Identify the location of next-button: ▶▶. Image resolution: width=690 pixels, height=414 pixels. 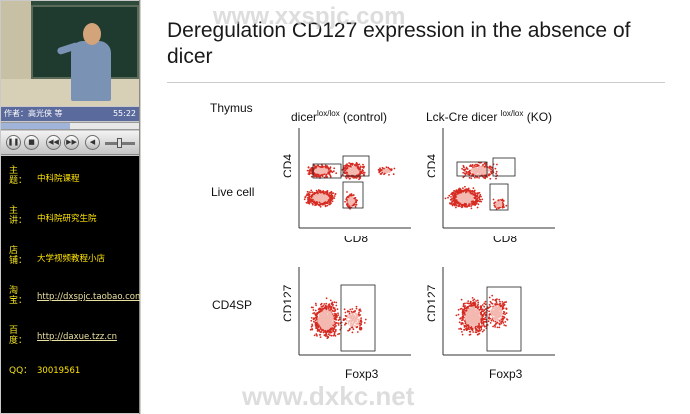
(71, 142).